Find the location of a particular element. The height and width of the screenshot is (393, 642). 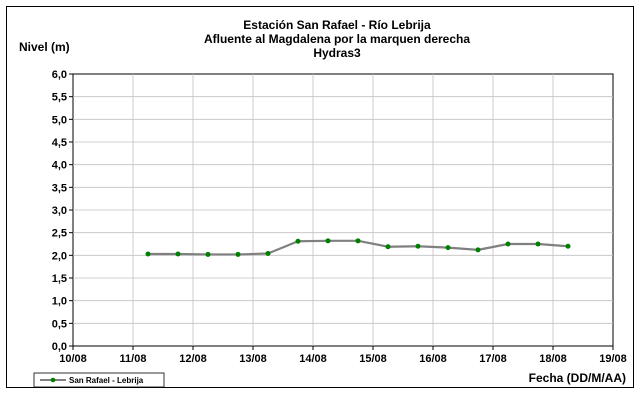

chart-title-line-3: Hydras3 is located at coordinates (337, 53).